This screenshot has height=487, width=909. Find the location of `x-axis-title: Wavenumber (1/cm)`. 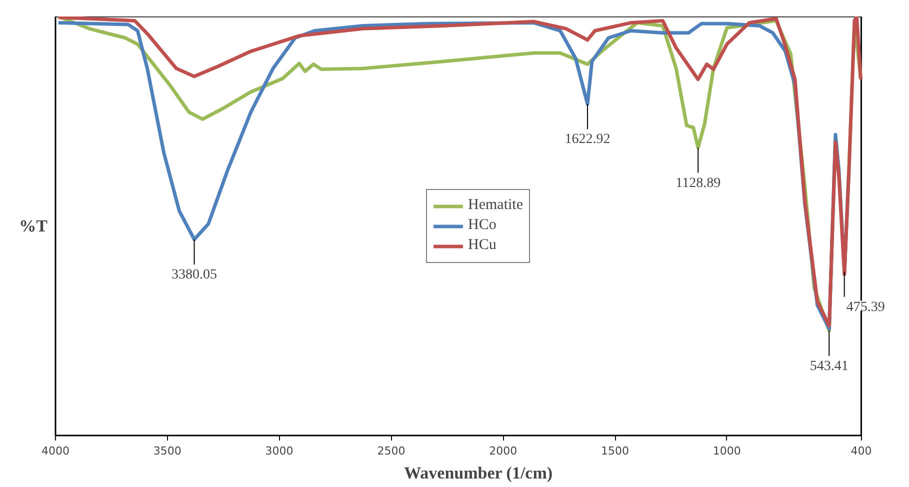

x-axis-title: Wavenumber (1/cm) is located at coordinates (478, 473).